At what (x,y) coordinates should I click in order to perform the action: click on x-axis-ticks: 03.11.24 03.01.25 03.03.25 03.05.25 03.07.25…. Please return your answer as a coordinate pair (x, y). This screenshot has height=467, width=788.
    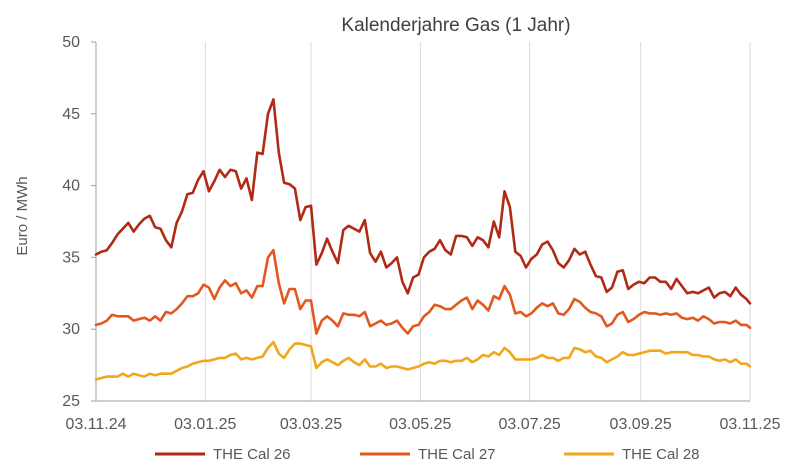
    Looking at the image, I should click on (422, 424).